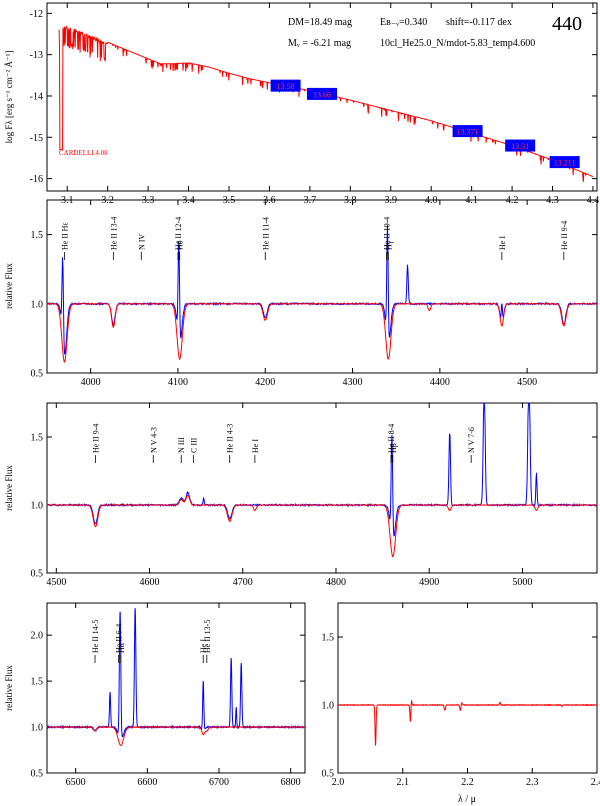 The height and width of the screenshot is (806, 600). What do you see at coordinates (9, 688) in the screenshot?
I see `red-panel-y-axis-label: relative Flux` at bounding box center [9, 688].